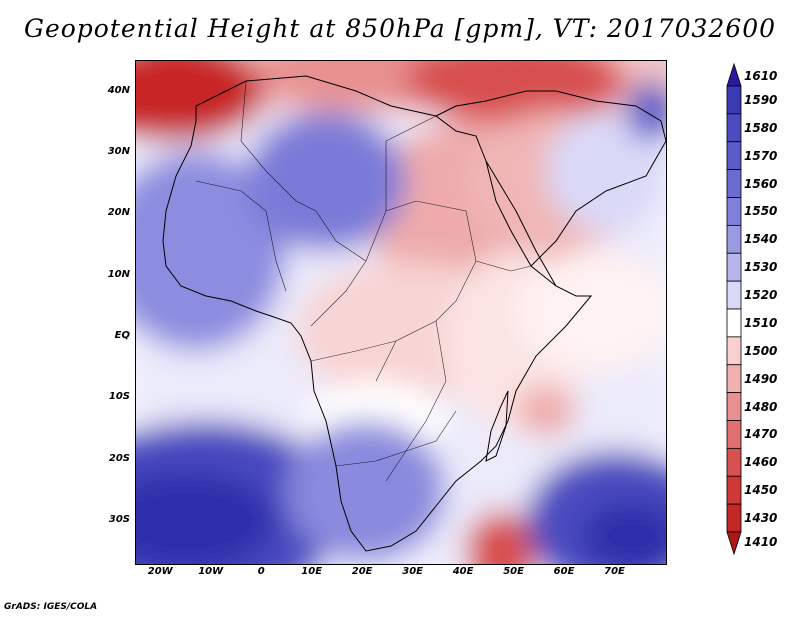  Describe the element at coordinates (761, 99) in the screenshot. I see `colorbar-label: 1590` at that location.